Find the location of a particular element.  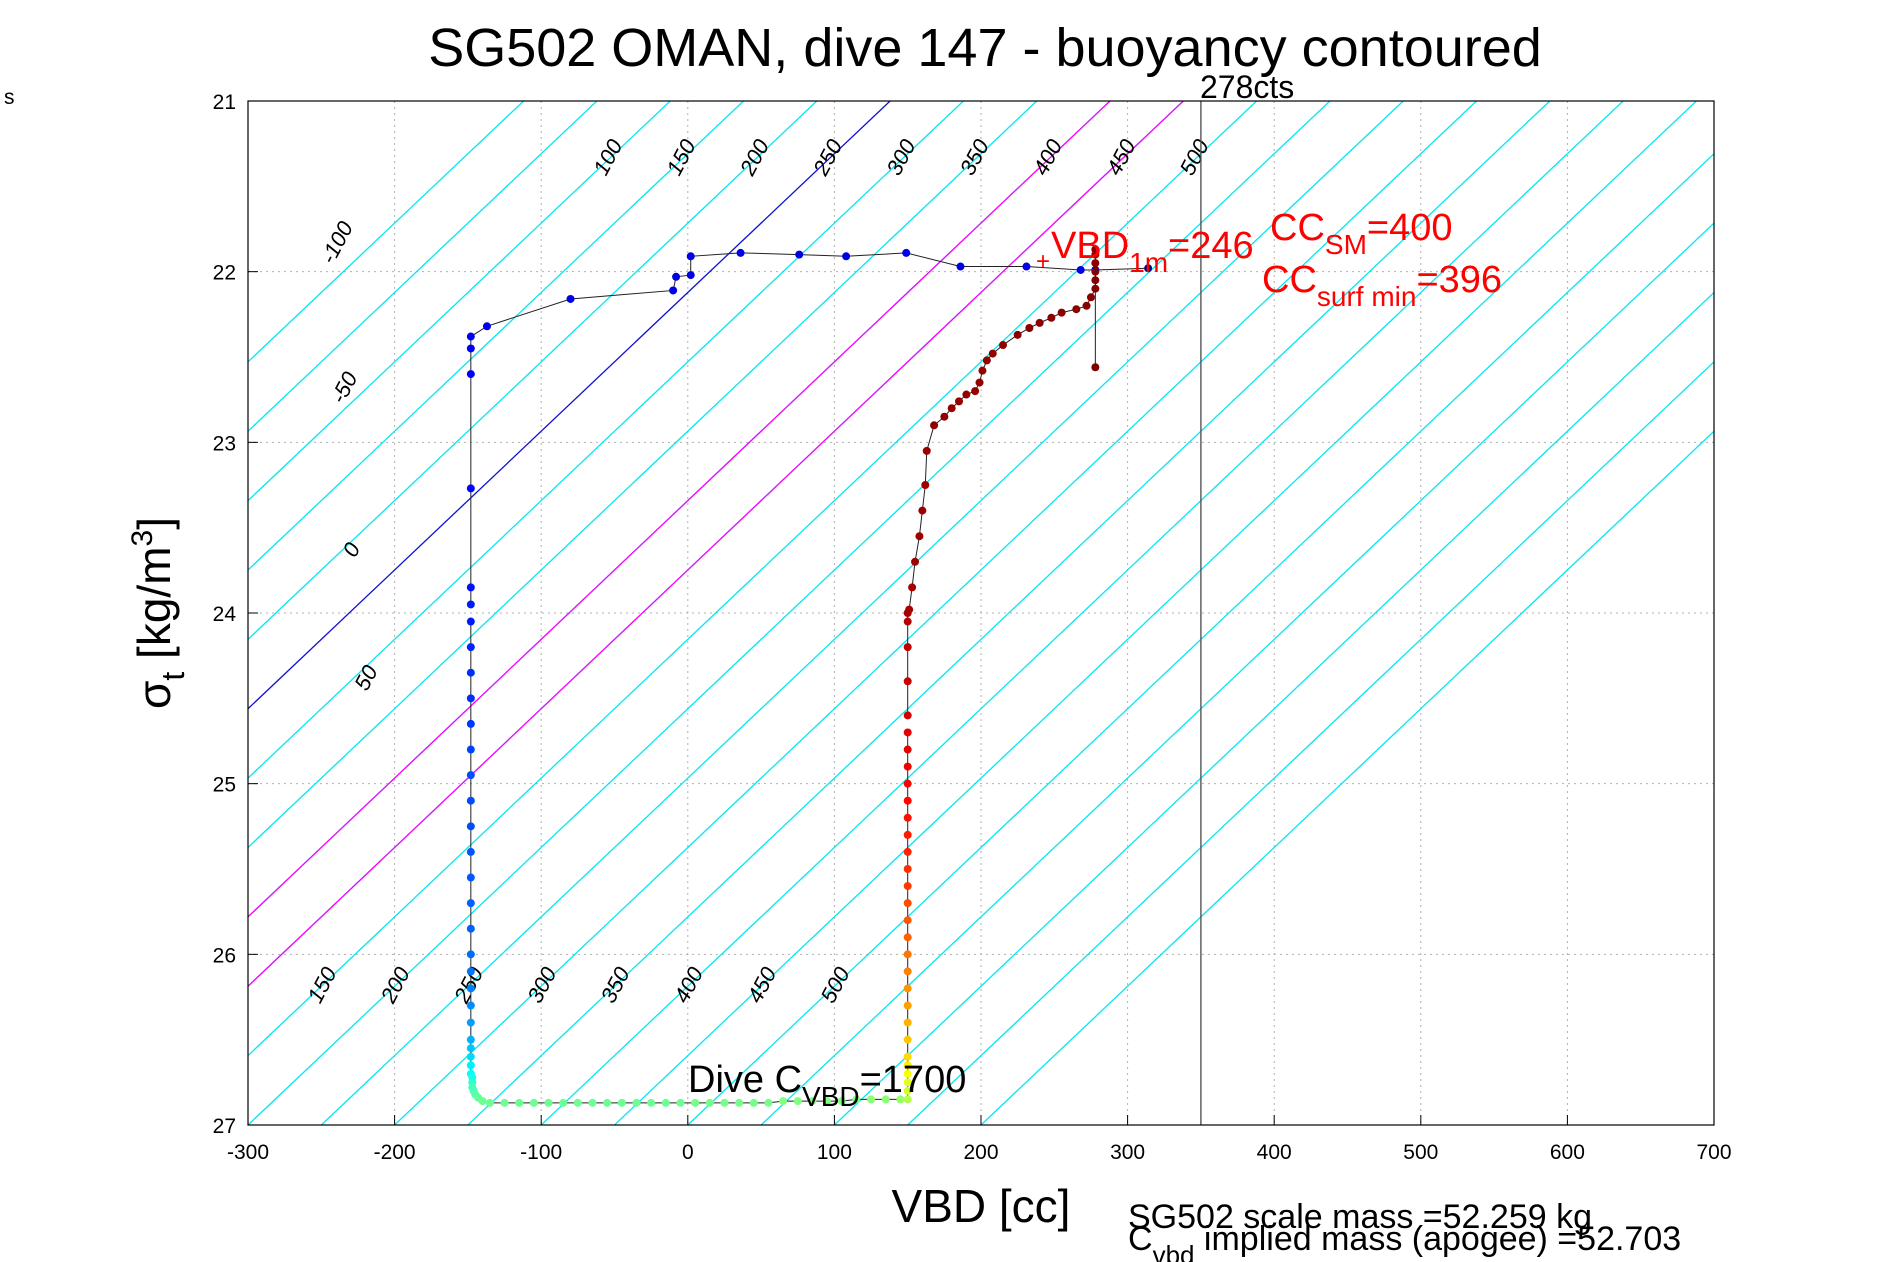

x-tick-label: 600 is located at coordinates (1567, 1152).